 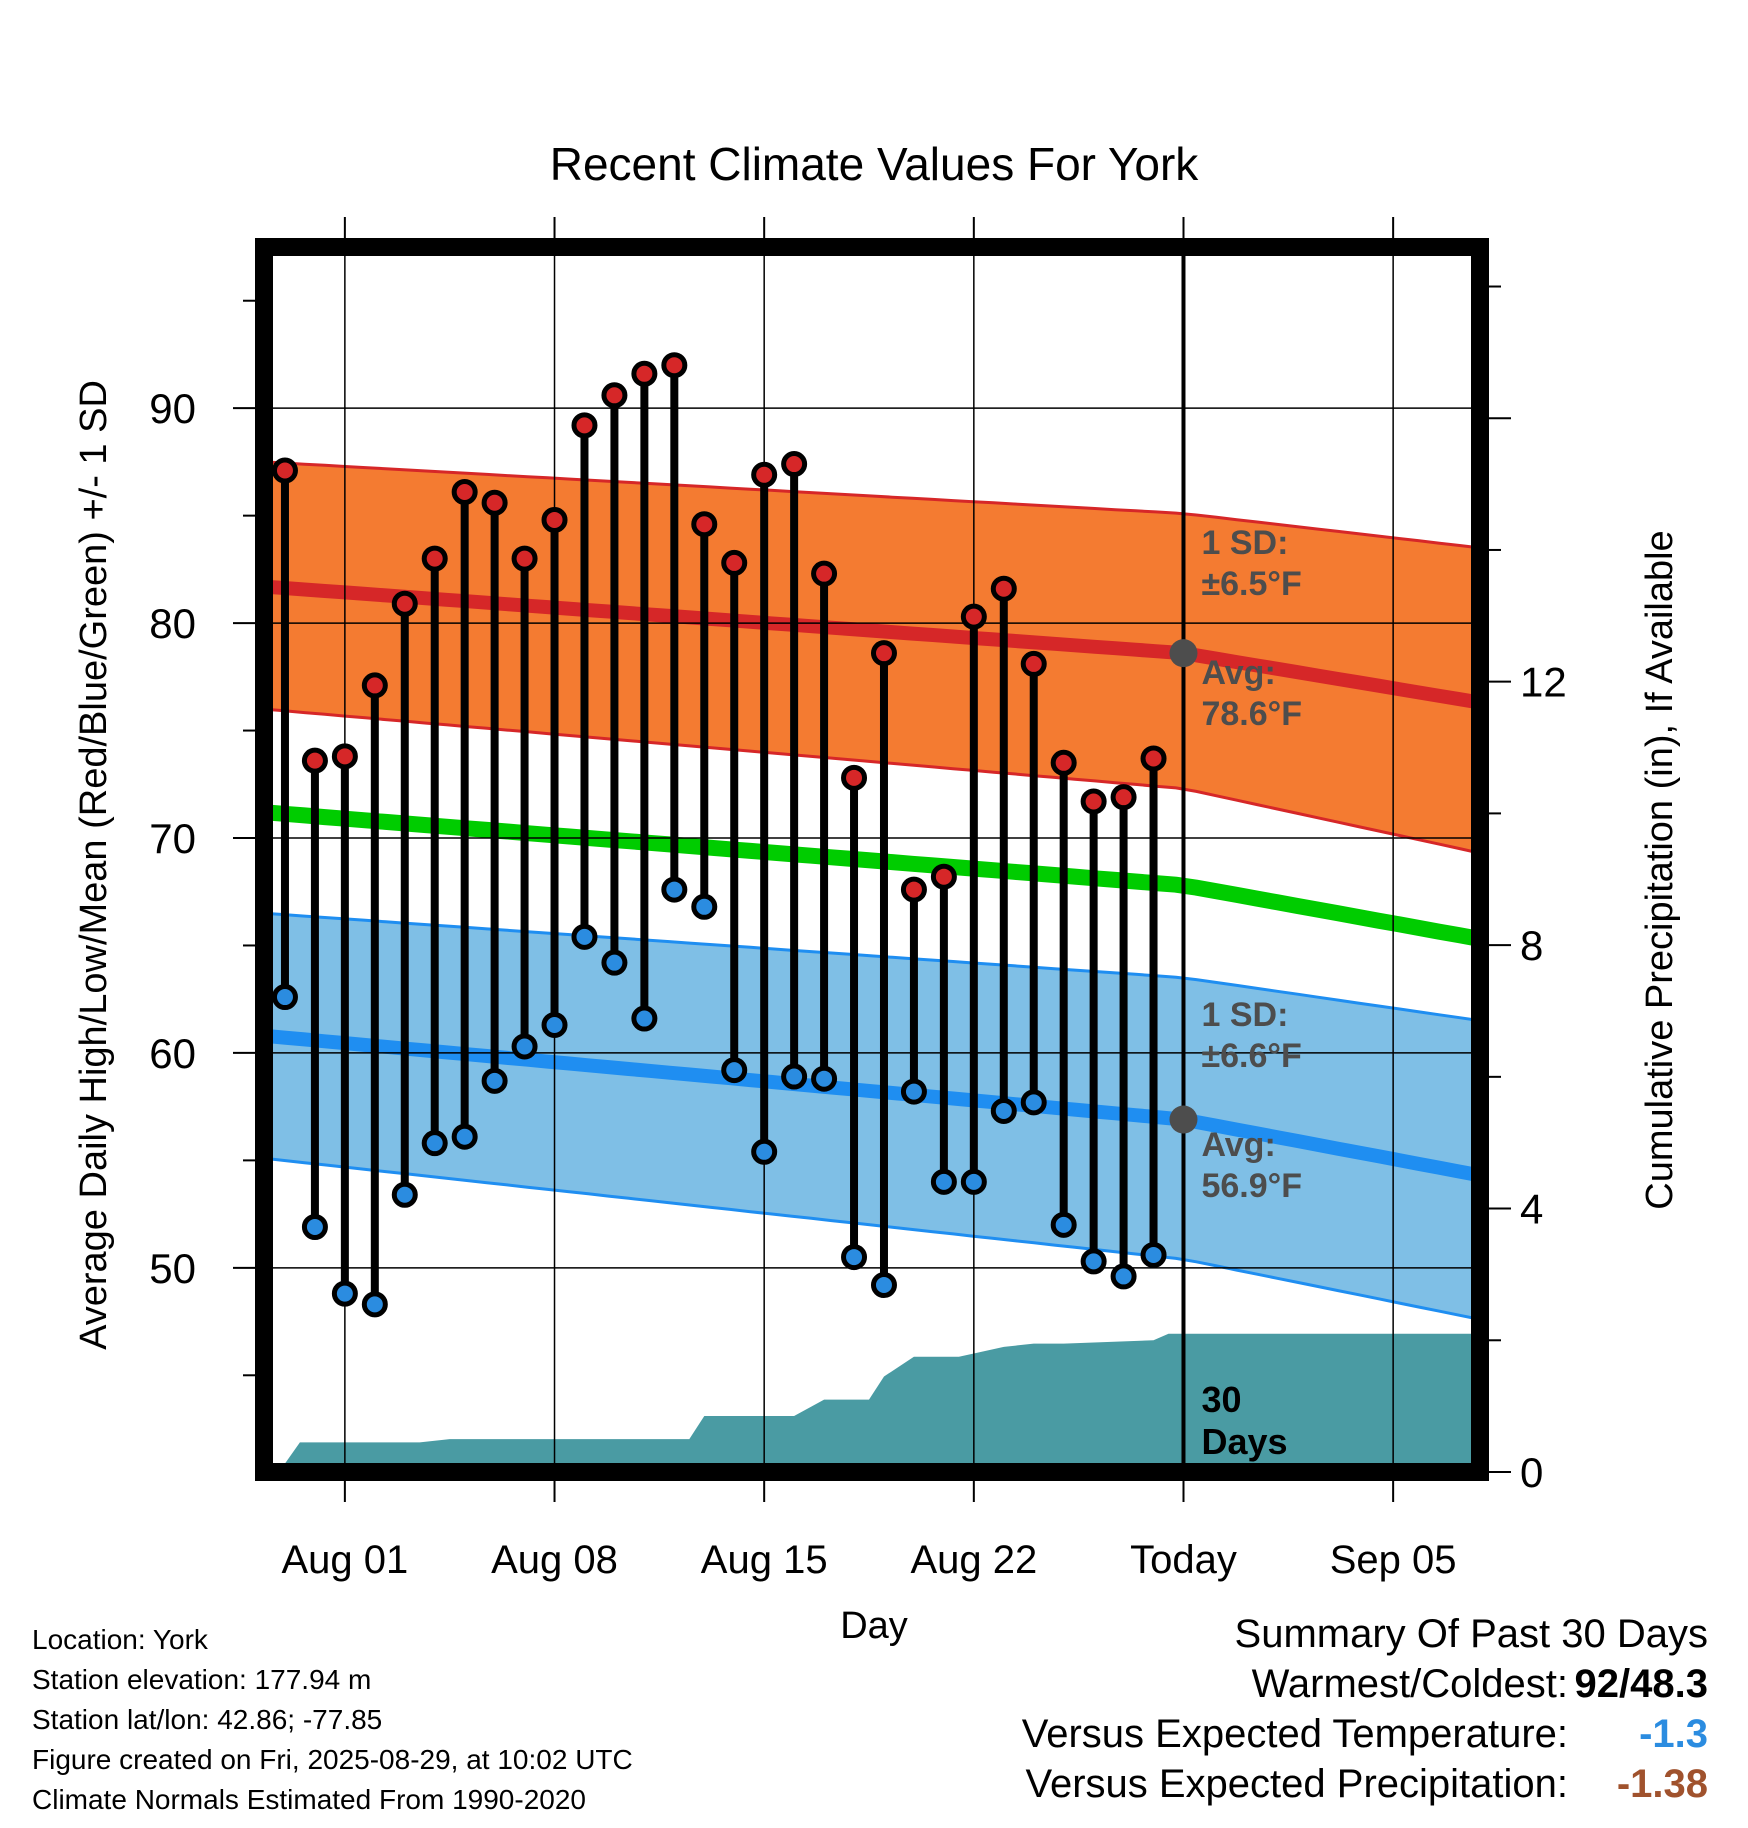 What do you see at coordinates (1531, 1209) in the screenshot?
I see `y2-tick-label: 4` at bounding box center [1531, 1209].